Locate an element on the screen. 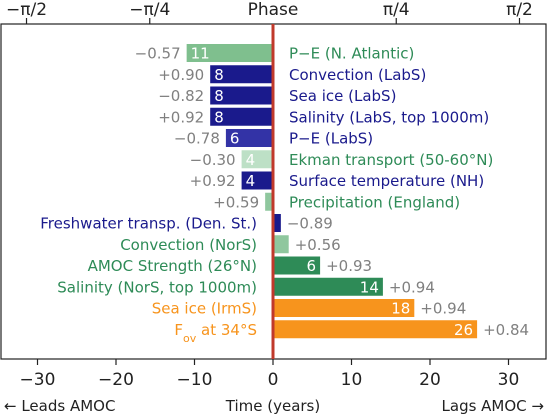  top-tick-label: −π/4 is located at coordinates (149, 10).